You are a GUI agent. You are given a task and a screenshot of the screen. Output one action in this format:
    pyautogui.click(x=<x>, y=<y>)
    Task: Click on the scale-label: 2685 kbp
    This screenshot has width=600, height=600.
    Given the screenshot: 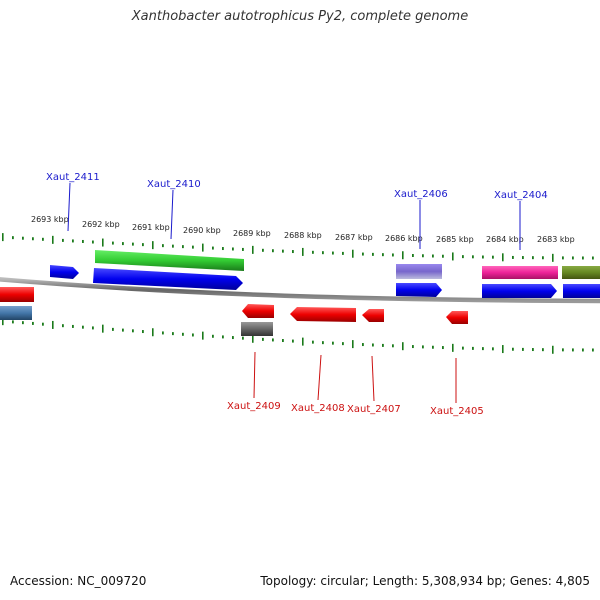 What is the action you would take?
    pyautogui.click(x=455, y=239)
    